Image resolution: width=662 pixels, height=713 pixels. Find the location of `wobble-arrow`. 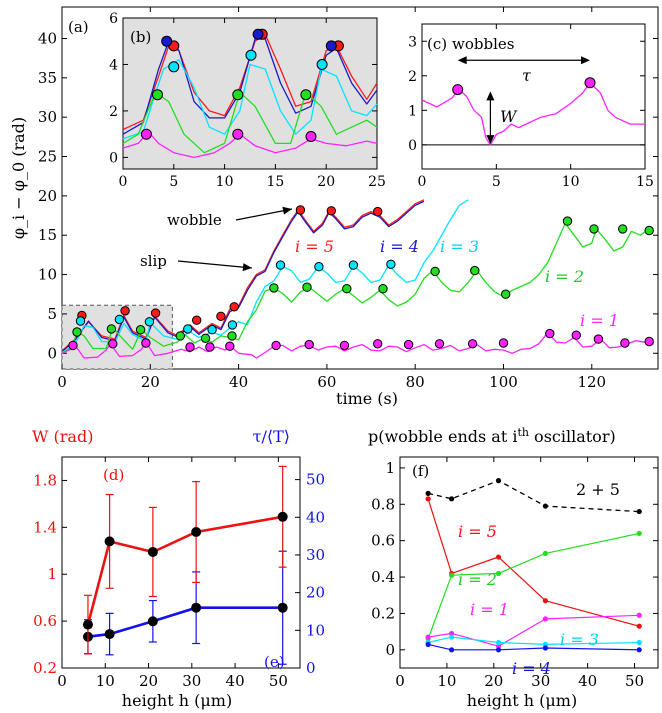

wobble-arrow is located at coordinates (264, 214).